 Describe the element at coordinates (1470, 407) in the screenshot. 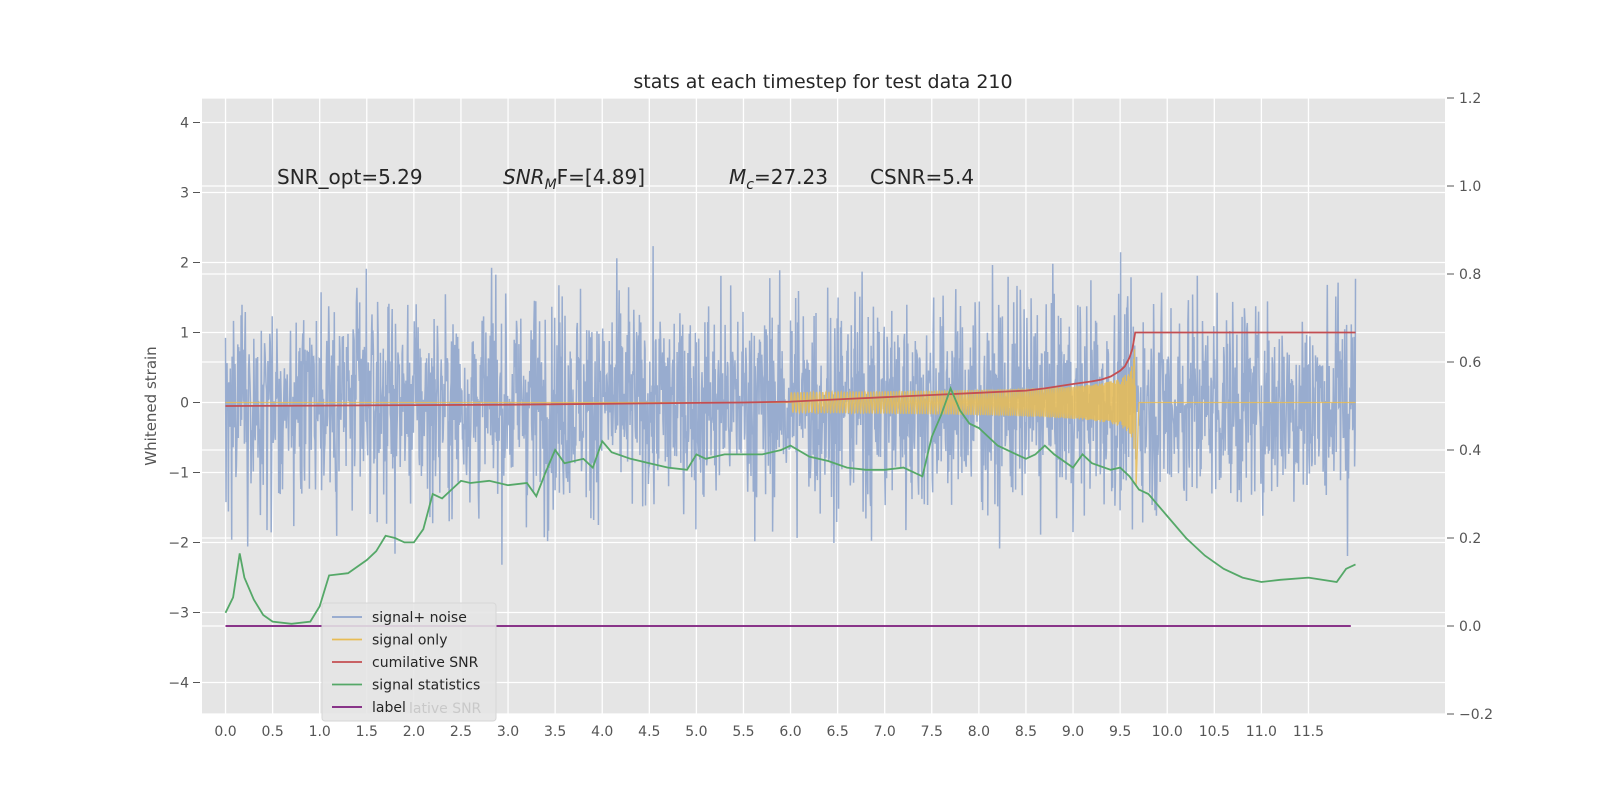

I see `right-y-axis-ticks: −0.2 0.0 0.2 0.4 0.6 0.8 1.0 1.2` at that location.